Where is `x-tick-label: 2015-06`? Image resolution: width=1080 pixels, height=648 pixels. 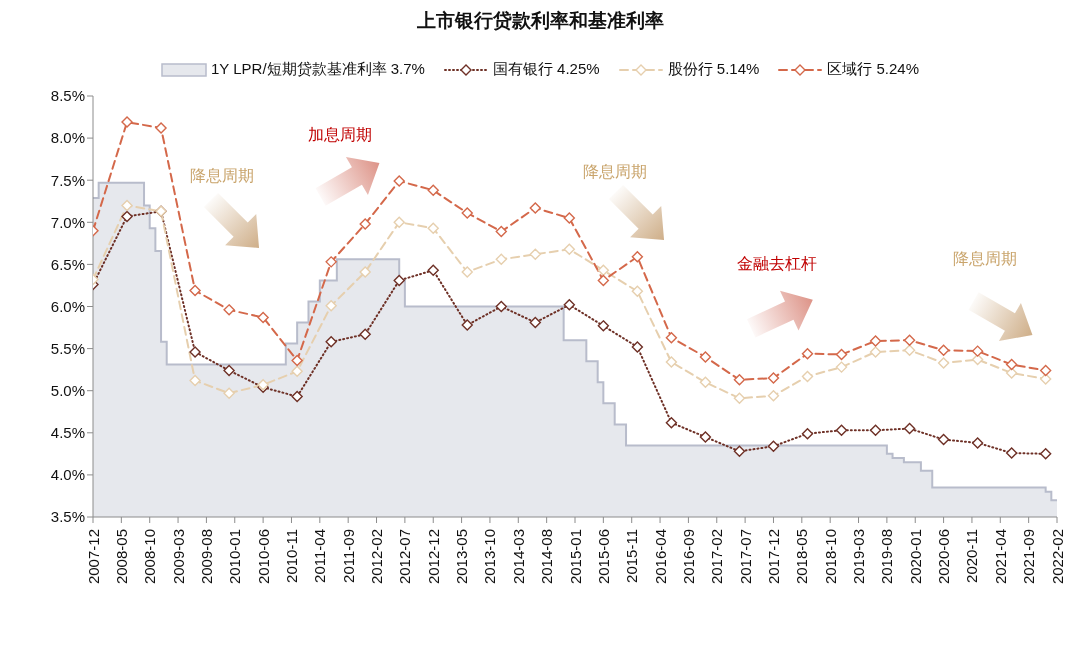 x-tick-label: 2015-06 is located at coordinates (603, 557).